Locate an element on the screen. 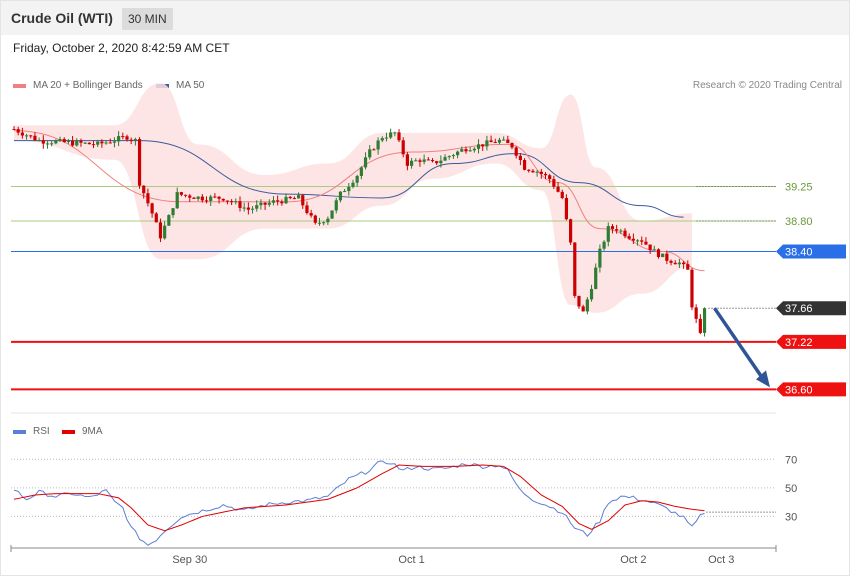 This screenshot has width=850, height=576. rsi-tick-30: 30 is located at coordinates (791, 517).